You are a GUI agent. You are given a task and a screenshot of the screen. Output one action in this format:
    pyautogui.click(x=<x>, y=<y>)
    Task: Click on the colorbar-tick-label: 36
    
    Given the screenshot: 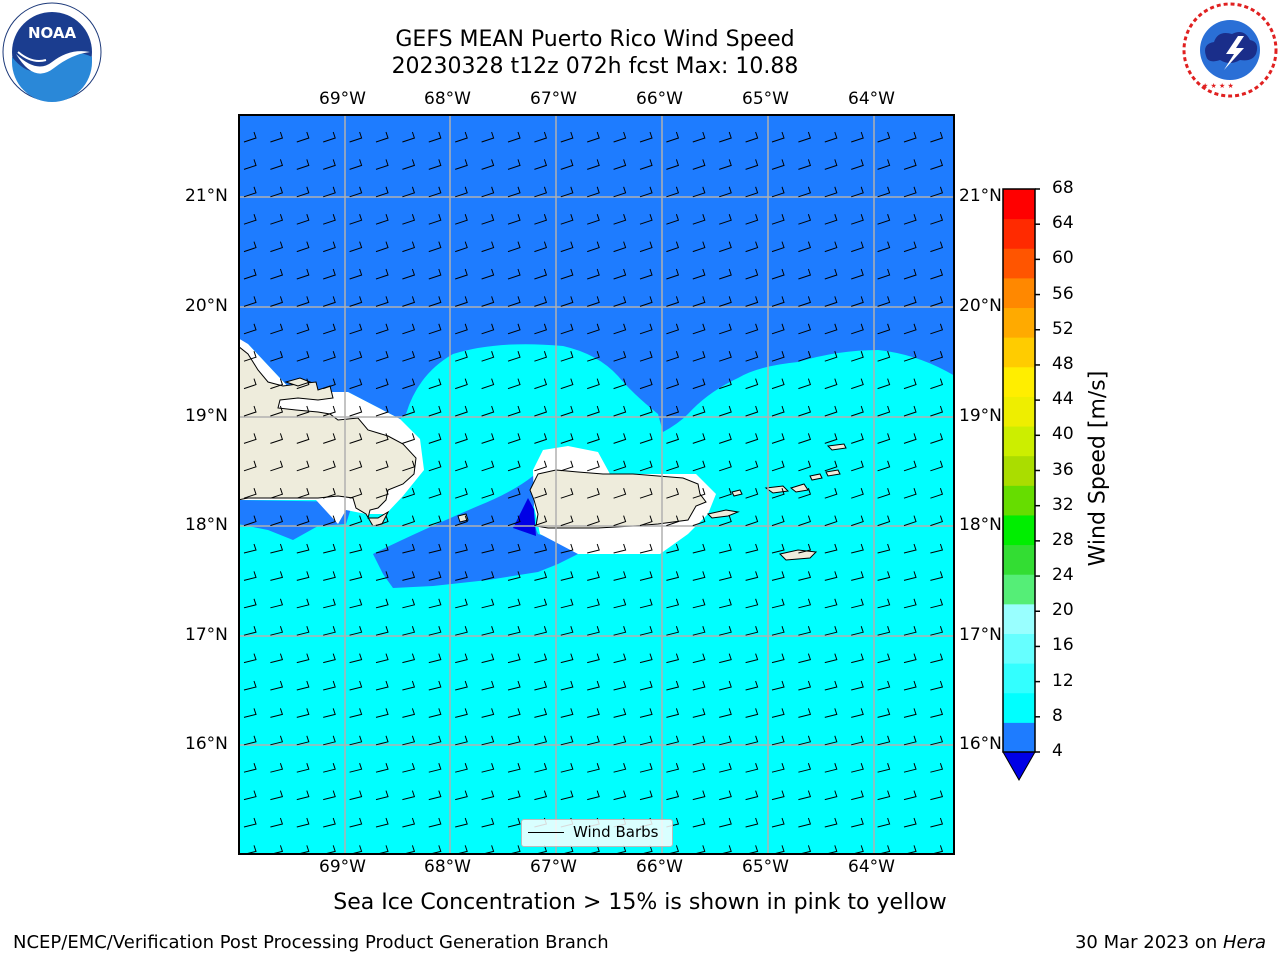 What is the action you would take?
    pyautogui.click(x=1063, y=469)
    